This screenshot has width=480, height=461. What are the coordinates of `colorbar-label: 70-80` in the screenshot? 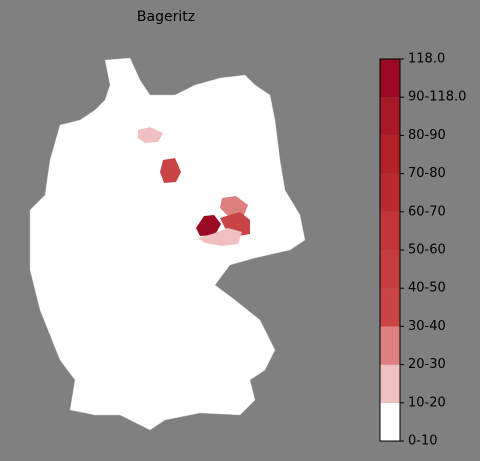 It's located at (427, 173).